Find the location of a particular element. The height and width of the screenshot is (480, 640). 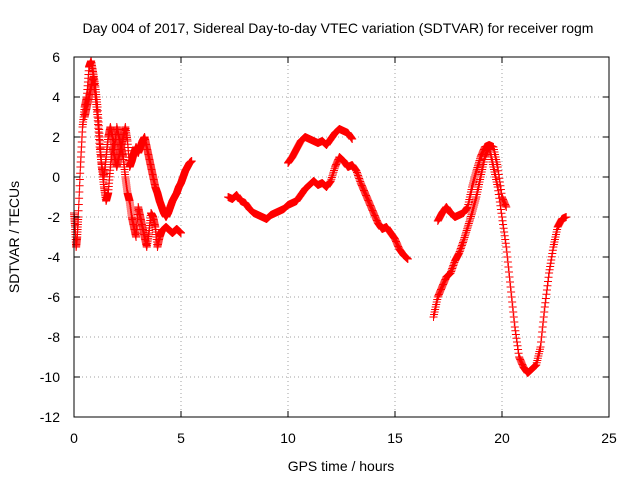

y-tick-label: 6 is located at coordinates (56, 57).